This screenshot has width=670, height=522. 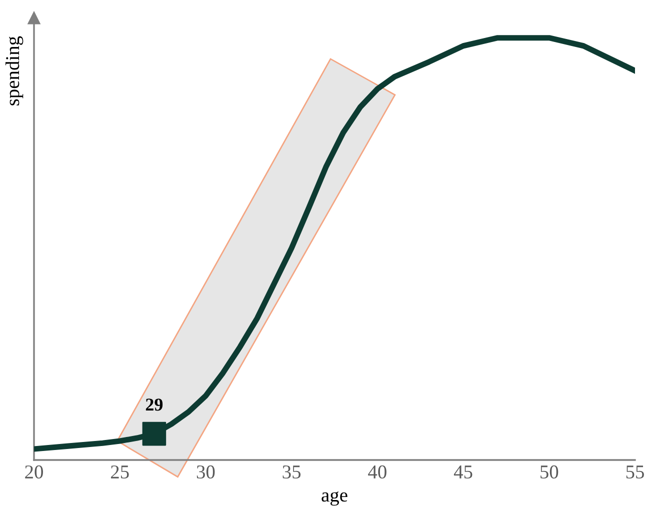 I want to click on x-tick-label: 35, so click(x=291, y=472).